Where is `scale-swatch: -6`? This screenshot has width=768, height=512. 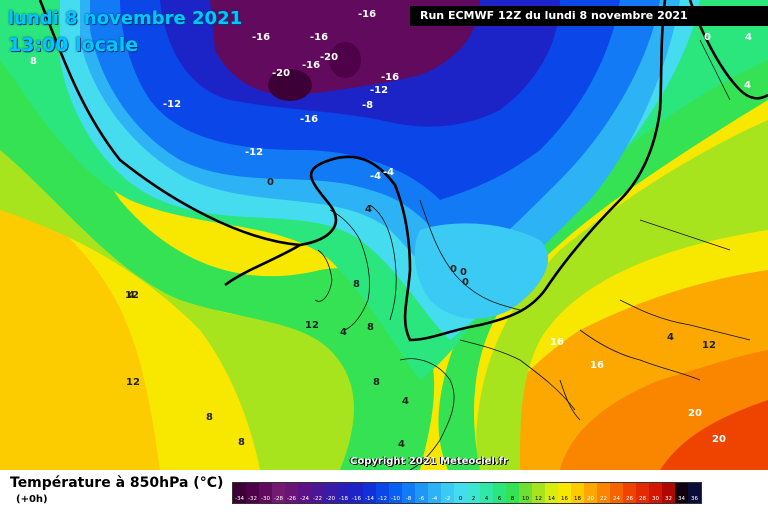 scale-swatch: -6 is located at coordinates (421, 493).